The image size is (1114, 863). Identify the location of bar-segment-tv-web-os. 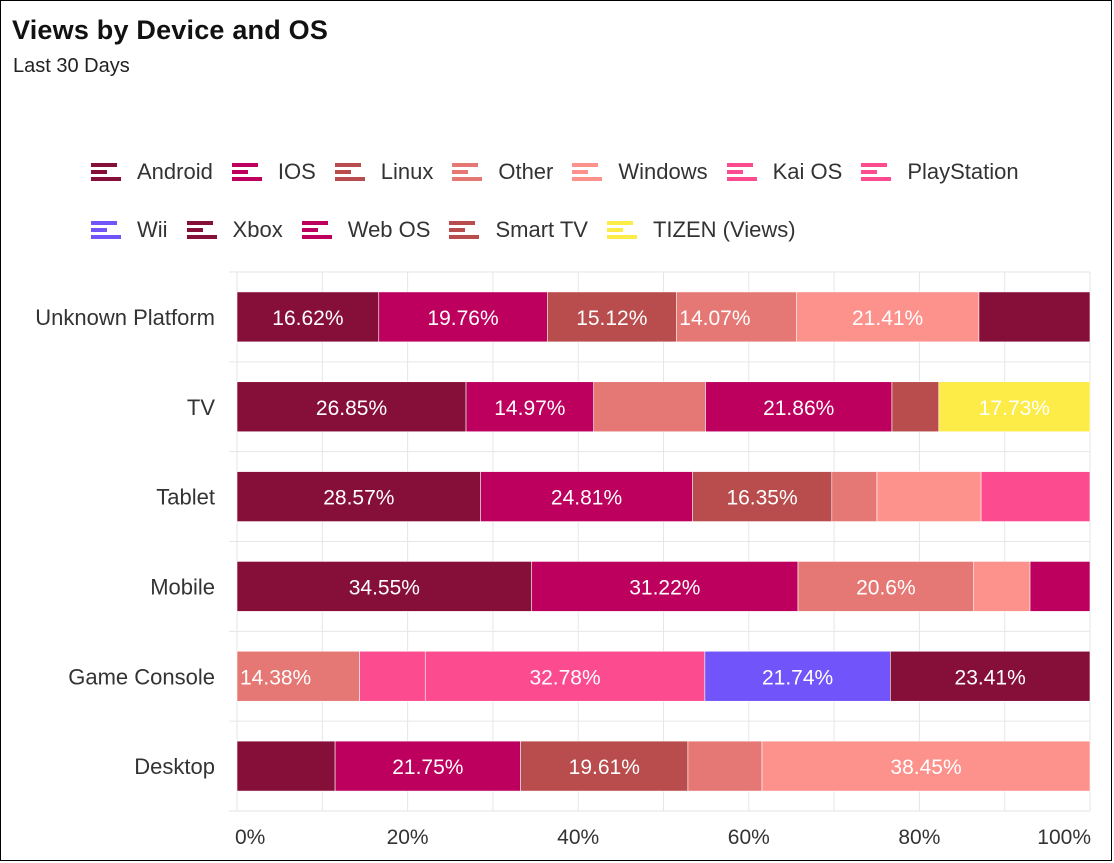
(799, 407).